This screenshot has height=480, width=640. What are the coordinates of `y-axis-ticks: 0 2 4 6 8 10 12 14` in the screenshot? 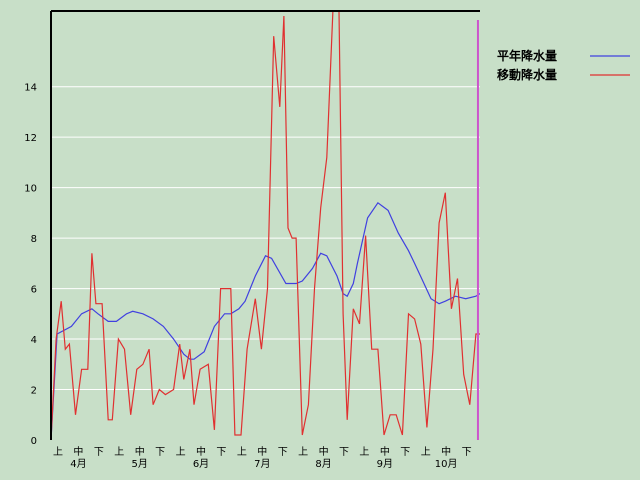 It's located at (30, 265).